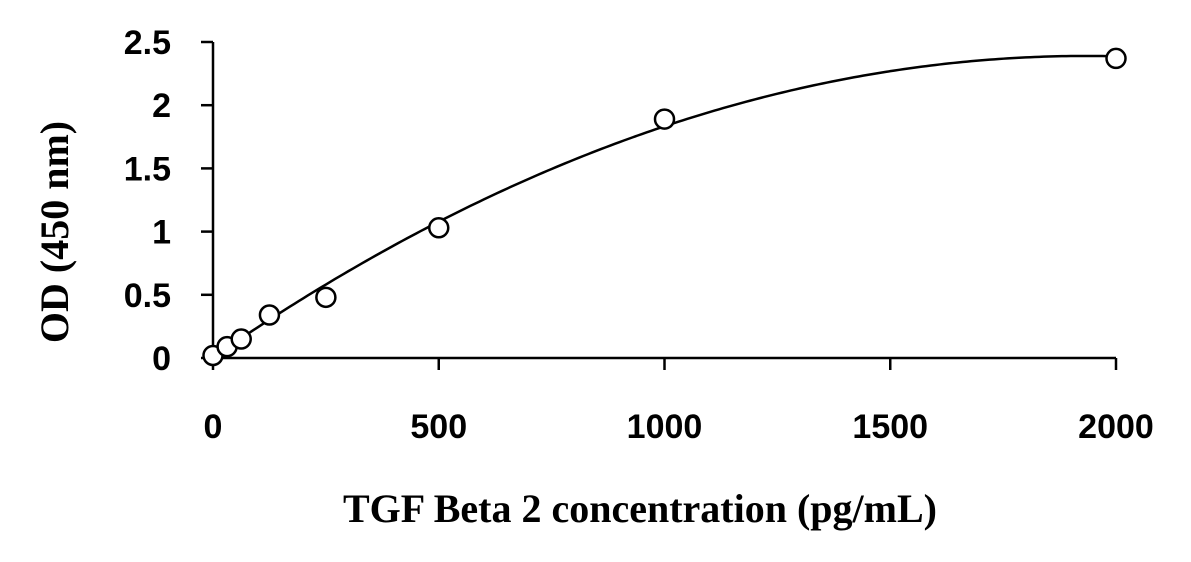 This screenshot has width=1191, height=562. I want to click on y-axis-title: OD (450 nm), so click(54, 232).